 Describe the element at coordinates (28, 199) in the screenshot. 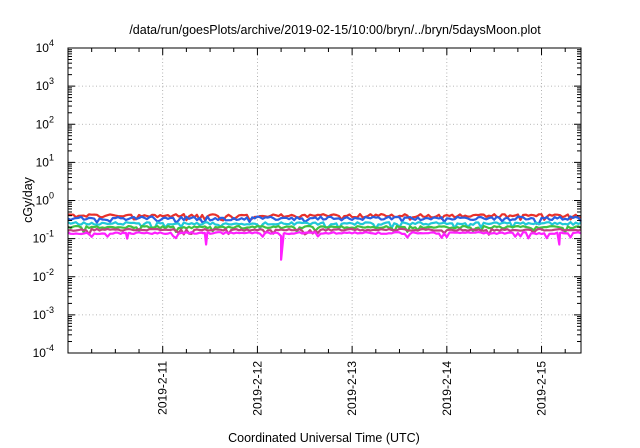

I see `y-axis-label: cGy/day` at that location.